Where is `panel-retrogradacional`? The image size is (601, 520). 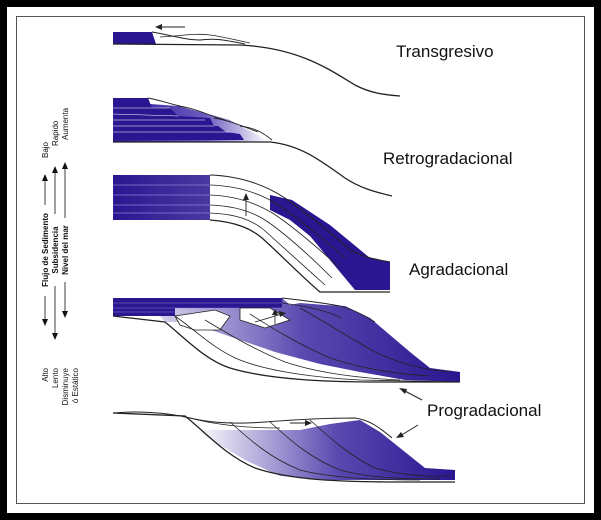 panel-retrogradacional is located at coordinates (252, 147).